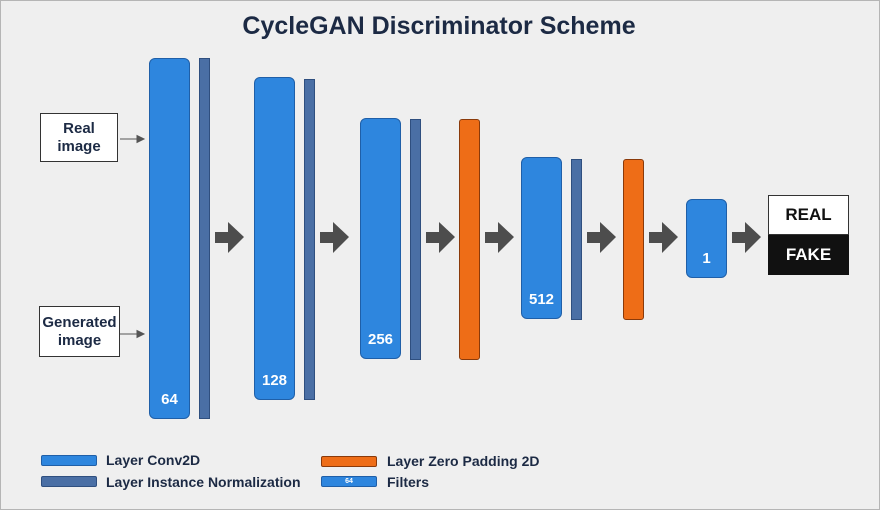 The width and height of the screenshot is (880, 510). What do you see at coordinates (69, 460) in the screenshot?
I see `legend-conv2d-swatch` at bounding box center [69, 460].